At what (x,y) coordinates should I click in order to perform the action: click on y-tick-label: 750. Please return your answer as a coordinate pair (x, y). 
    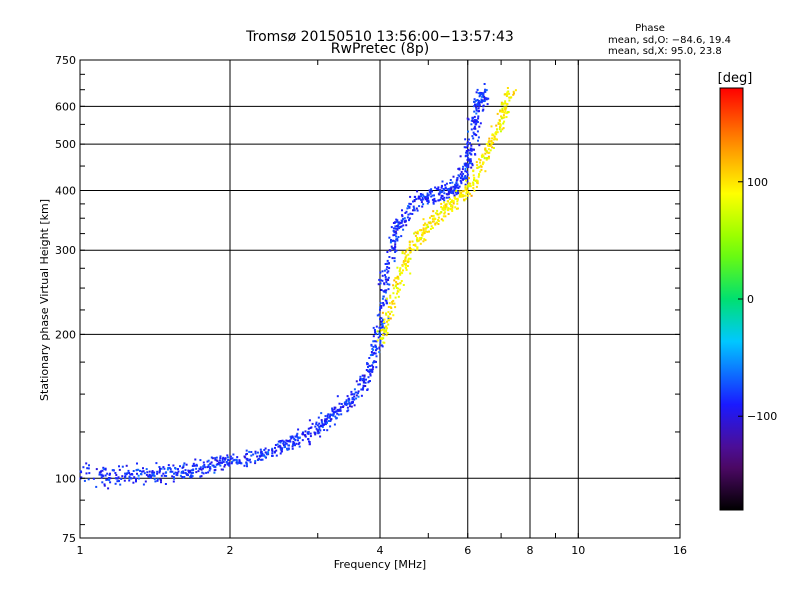
    Looking at the image, I should click on (65, 60).